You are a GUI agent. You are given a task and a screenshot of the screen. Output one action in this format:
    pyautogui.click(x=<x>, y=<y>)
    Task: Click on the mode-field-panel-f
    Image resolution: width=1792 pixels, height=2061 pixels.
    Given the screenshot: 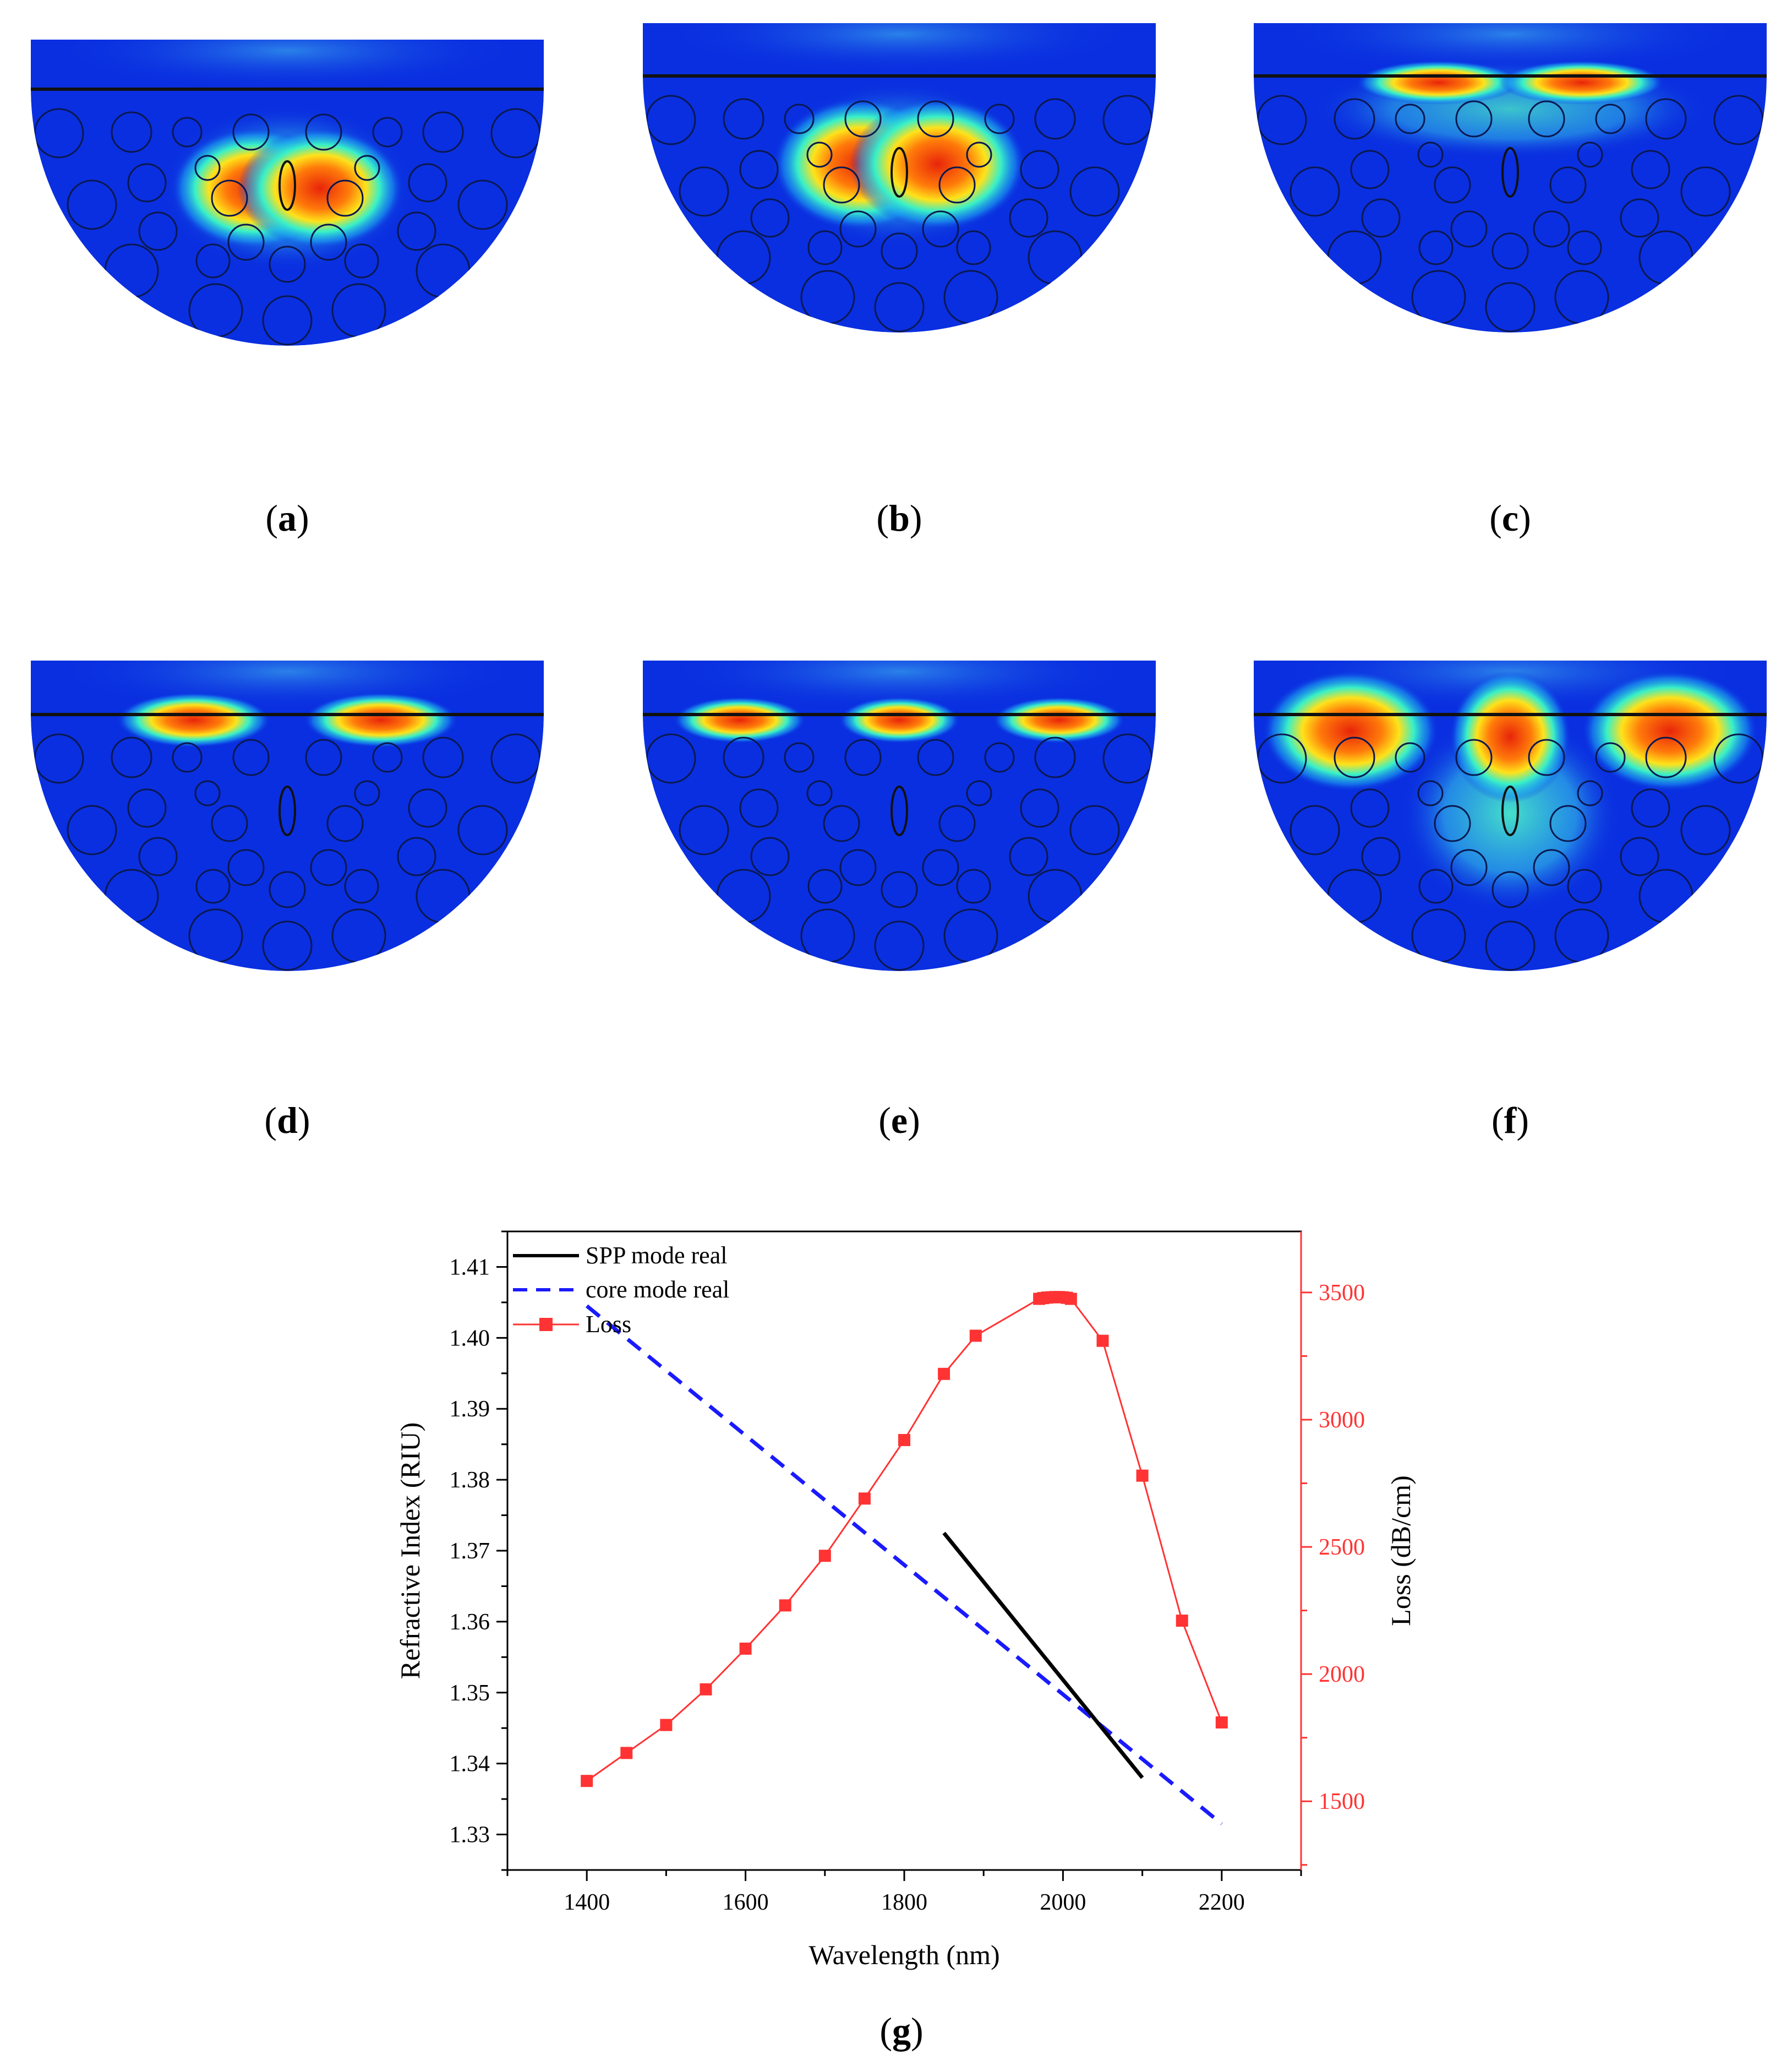 What is the action you would take?
    pyautogui.click(x=1511, y=816)
    